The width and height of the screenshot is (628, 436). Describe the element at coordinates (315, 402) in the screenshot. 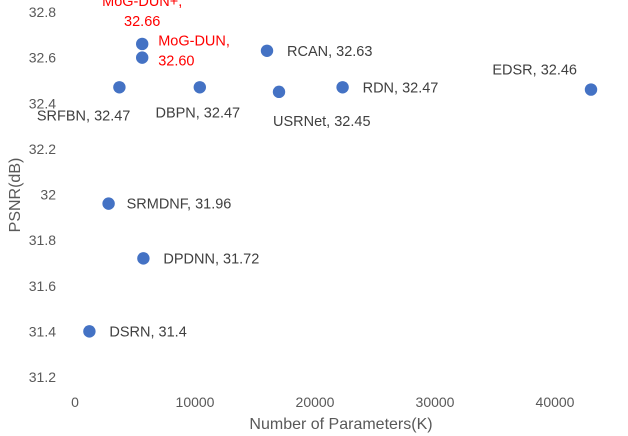

I see `x-tick-label: 20000` at that location.